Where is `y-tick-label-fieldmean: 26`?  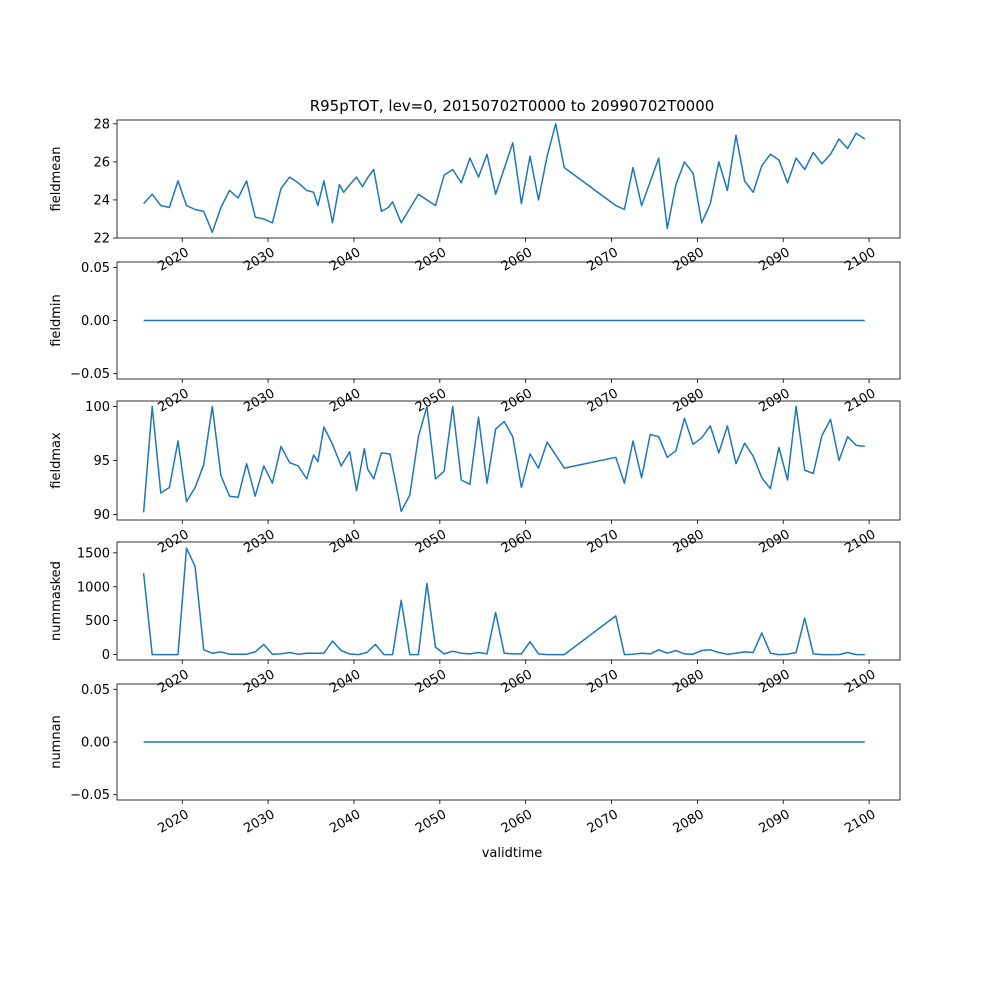
y-tick-label-fieldmean: 26 is located at coordinates (101, 162).